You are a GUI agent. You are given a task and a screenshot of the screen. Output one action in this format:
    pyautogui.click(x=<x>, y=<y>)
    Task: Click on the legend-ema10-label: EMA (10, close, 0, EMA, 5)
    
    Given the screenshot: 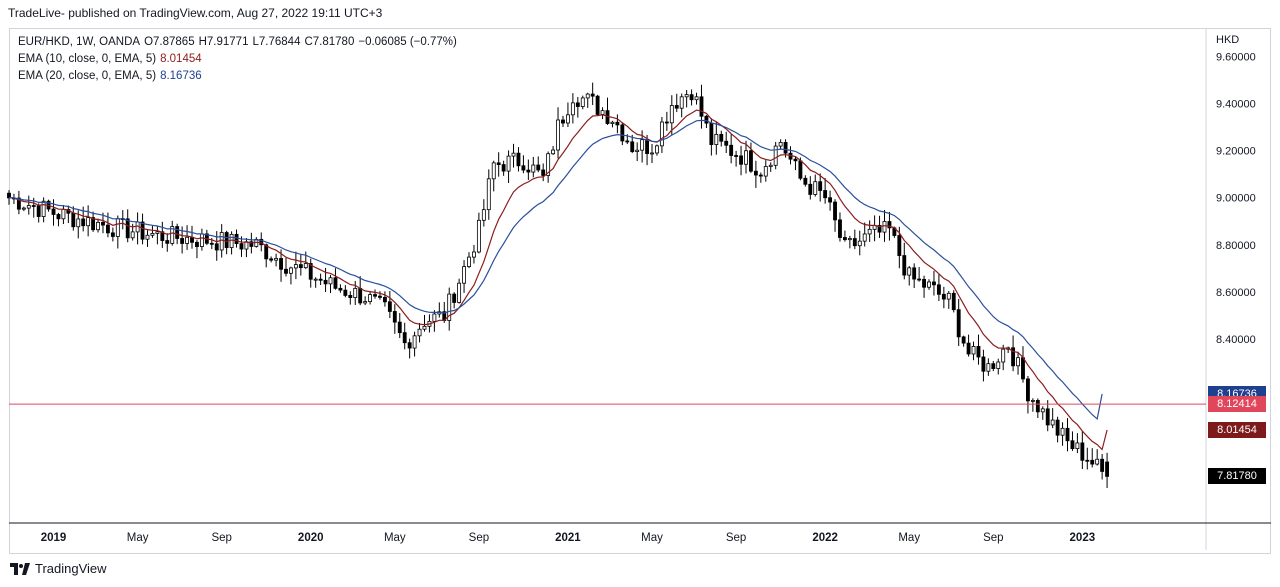 What is the action you would take?
    pyautogui.click(x=87, y=59)
    